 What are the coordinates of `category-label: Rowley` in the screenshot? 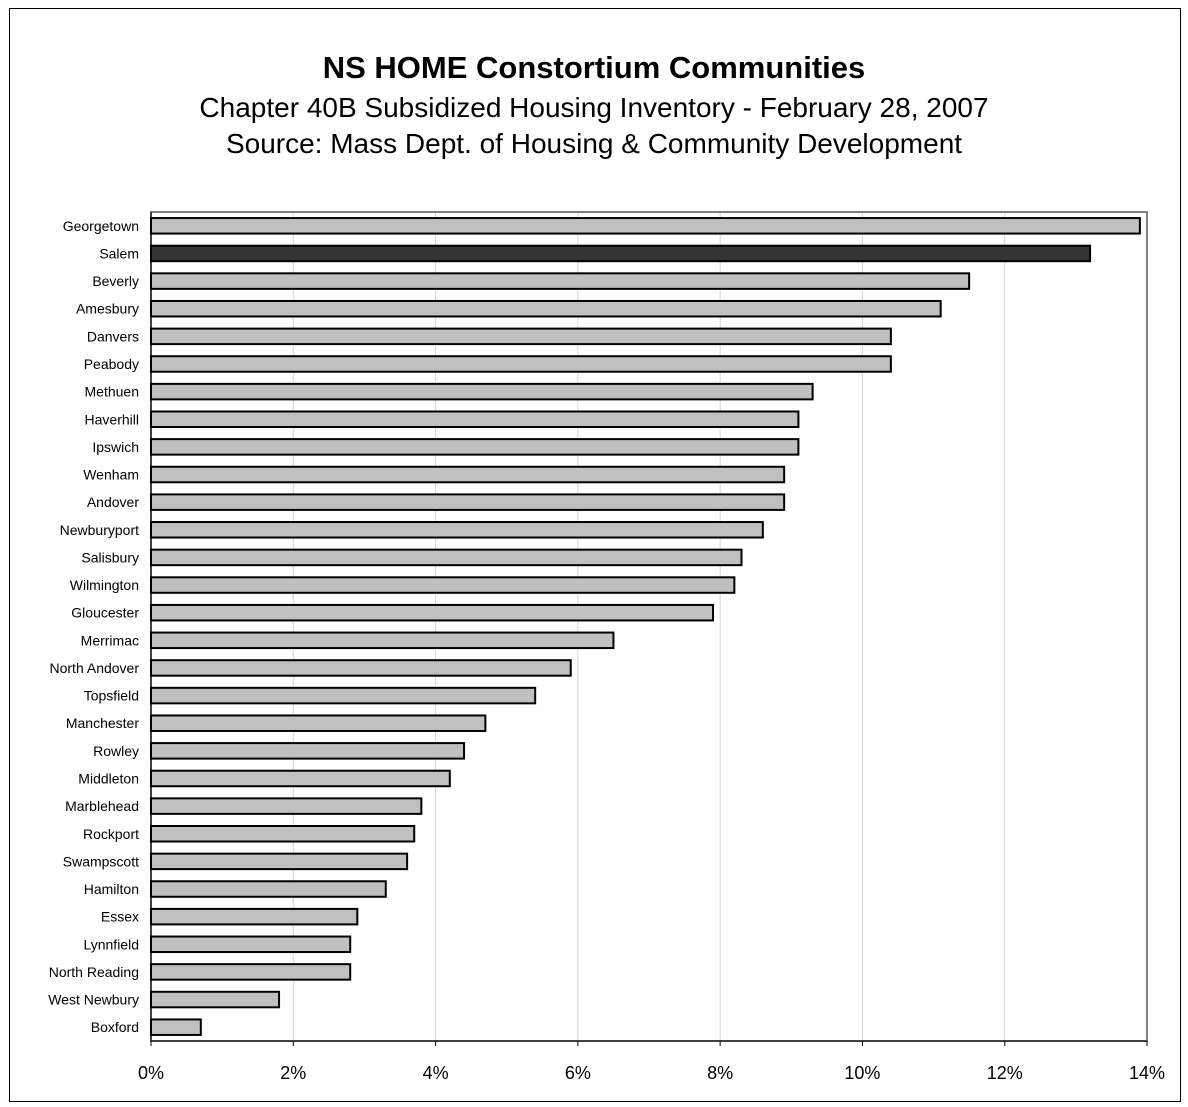 It's located at (116, 751).